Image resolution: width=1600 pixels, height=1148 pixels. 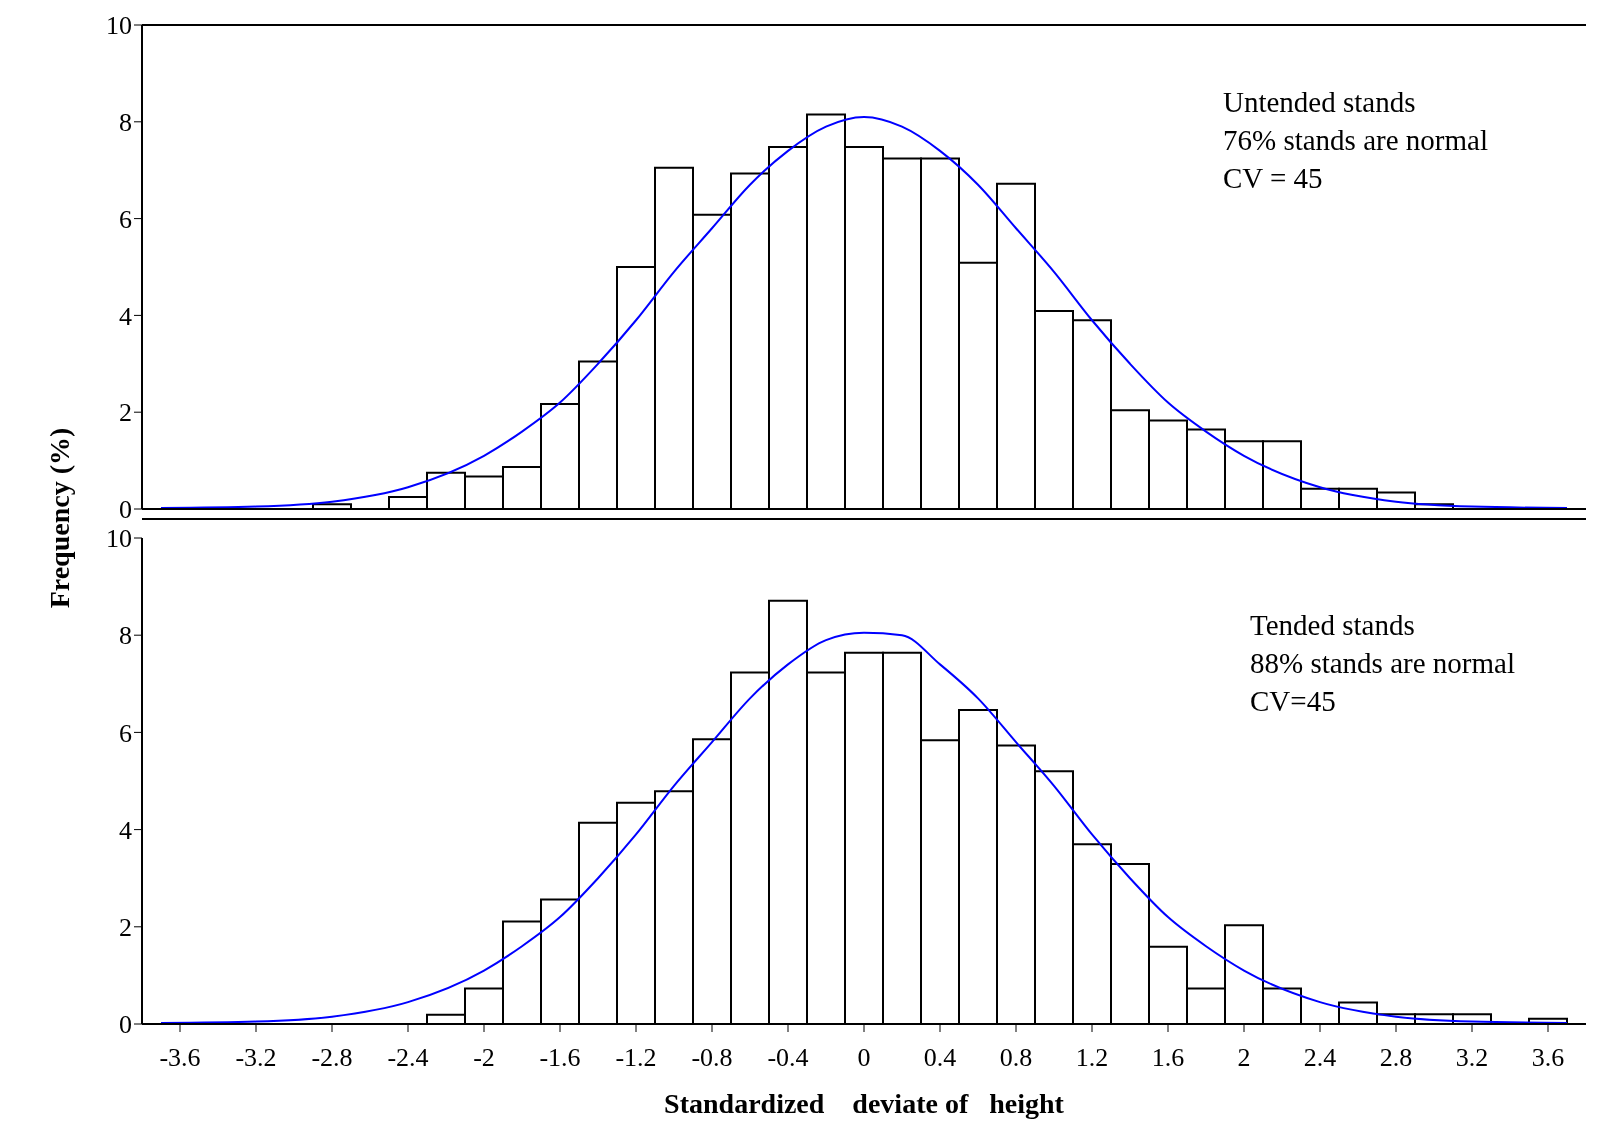 What do you see at coordinates (940, 1058) in the screenshot?
I see `x-tick-label: 0.4` at bounding box center [940, 1058].